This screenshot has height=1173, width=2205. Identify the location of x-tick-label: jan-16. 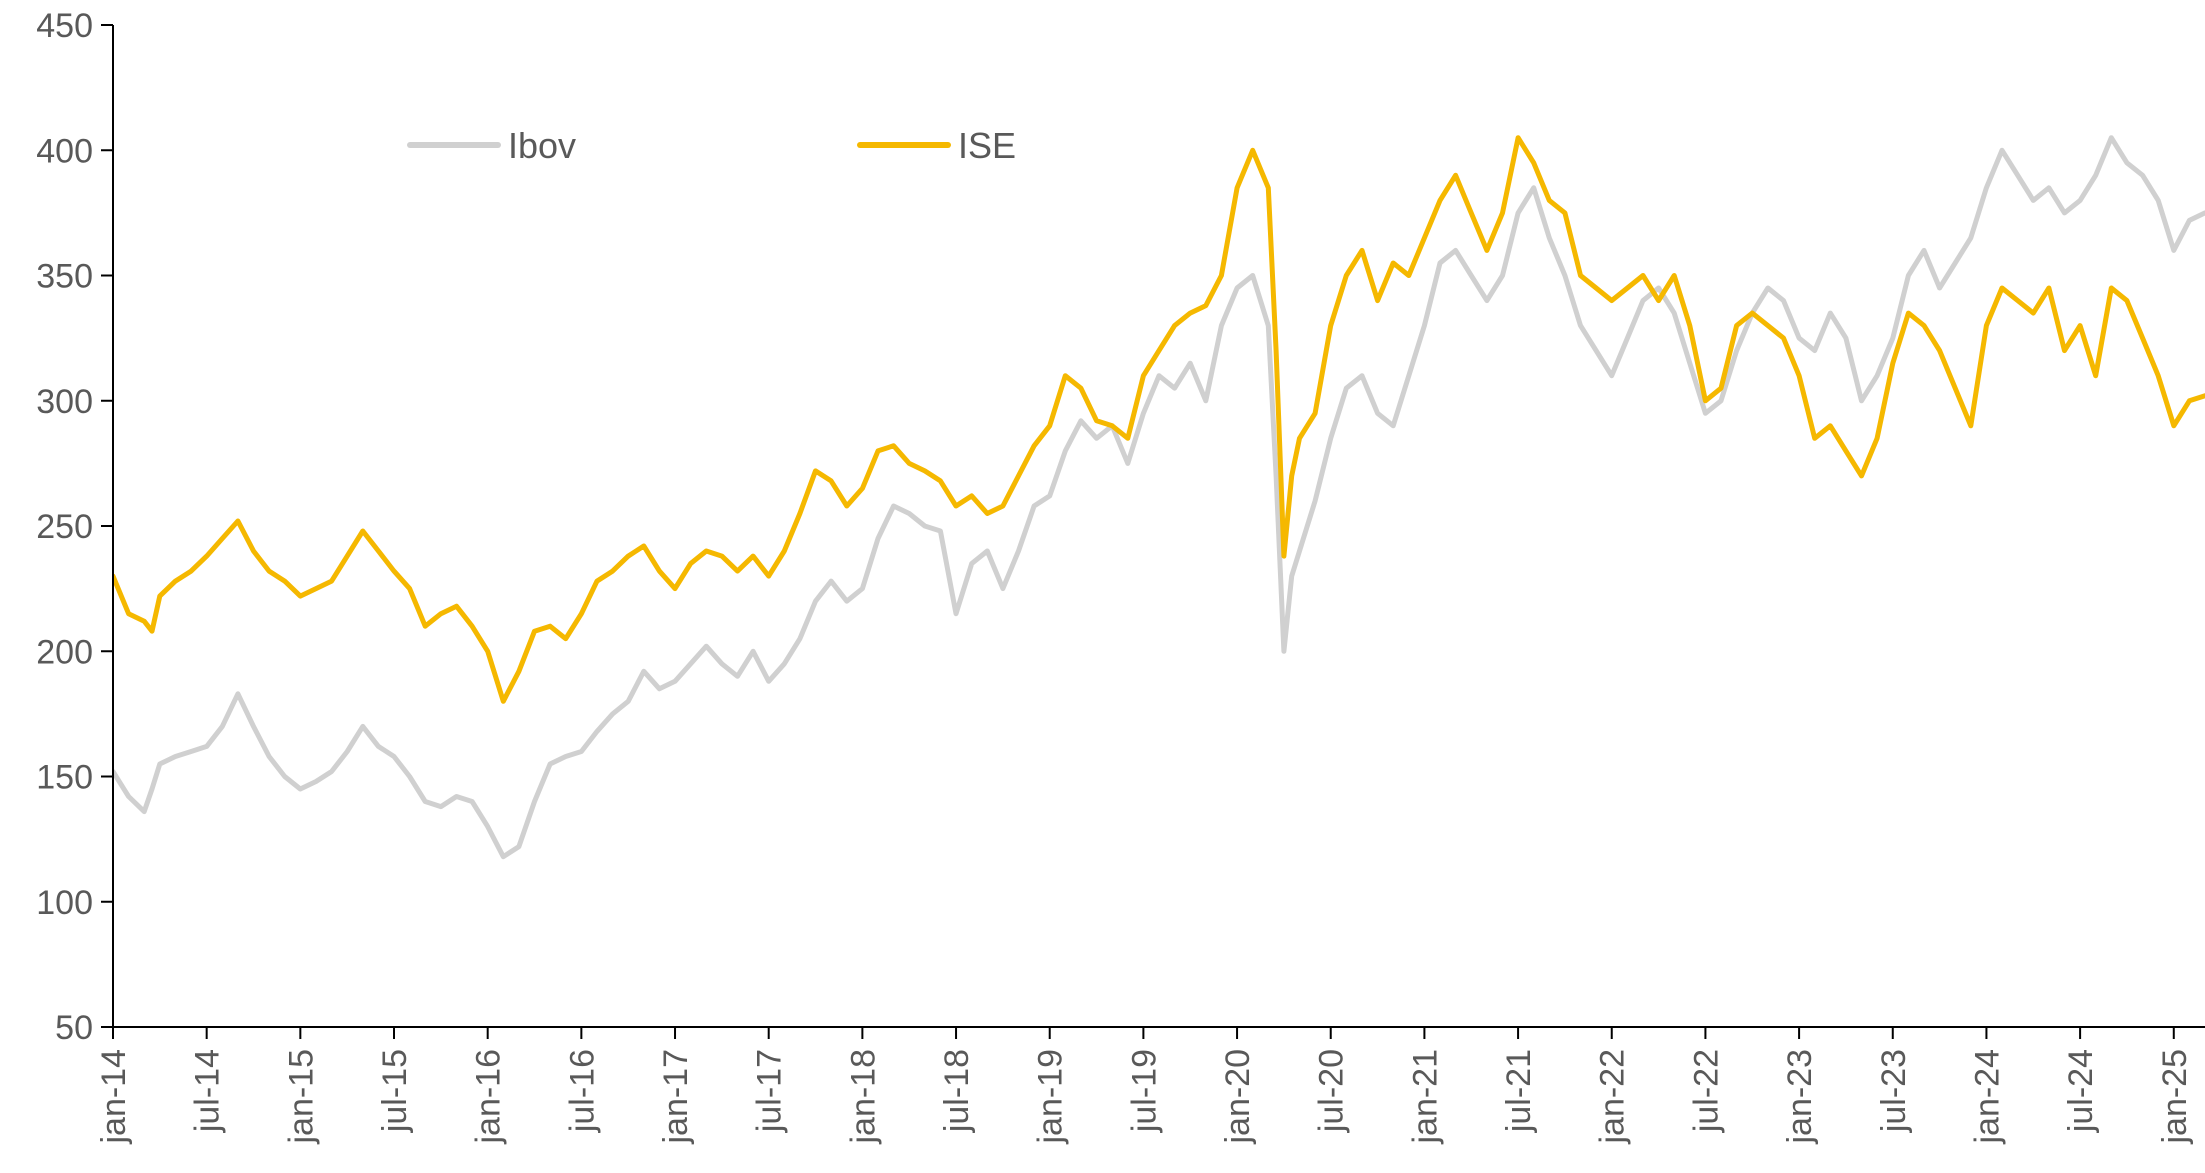
(489, 1097).